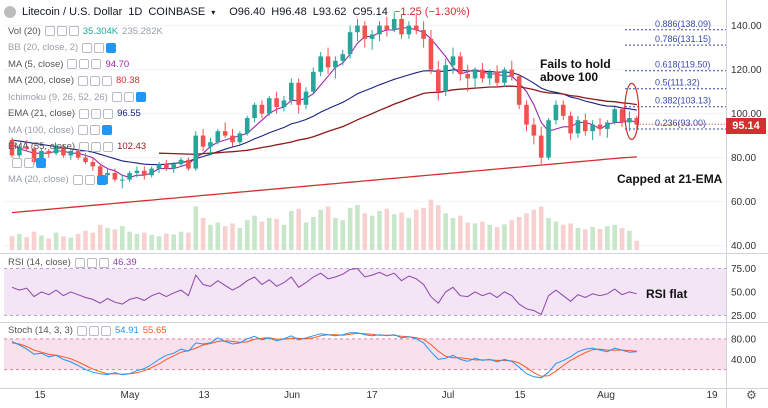  I want to click on indicator-legend-row: MA (100, close), so click(60, 130).